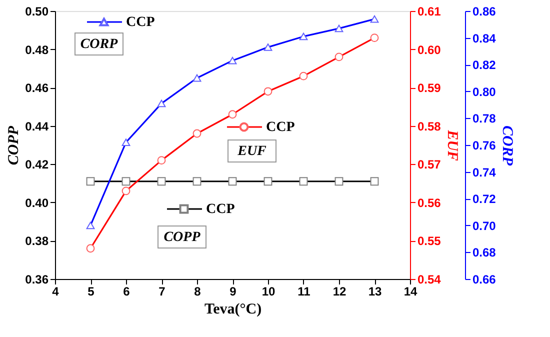 Image resolution: width=550 pixels, height=337 pixels. What do you see at coordinates (484, 225) in the screenshot?
I see `y3-tick-label: 0.70` at bounding box center [484, 225].